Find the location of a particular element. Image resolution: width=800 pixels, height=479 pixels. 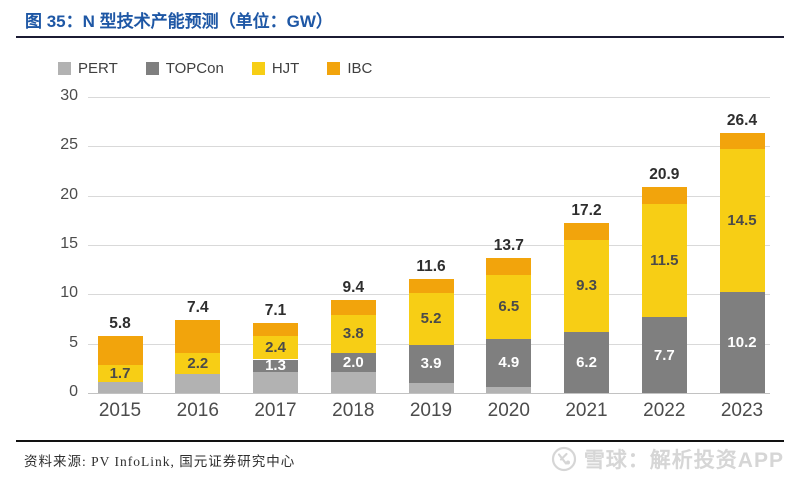

segment-label-hjt-2019: 5.2 is located at coordinates (431, 319).